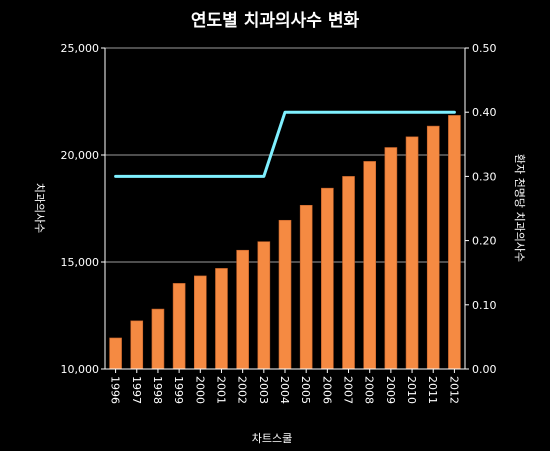  What do you see at coordinates (411, 390) in the screenshot?
I see `x-tick-label: 2010` at bounding box center [411, 390].